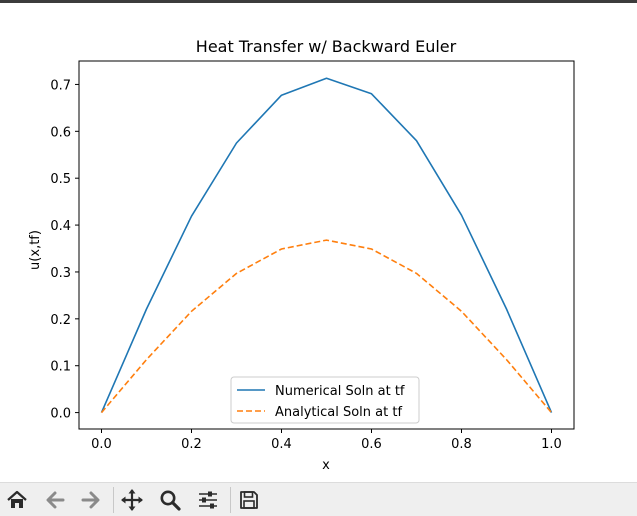  I want to click on x-axis-label: x, so click(326, 465).